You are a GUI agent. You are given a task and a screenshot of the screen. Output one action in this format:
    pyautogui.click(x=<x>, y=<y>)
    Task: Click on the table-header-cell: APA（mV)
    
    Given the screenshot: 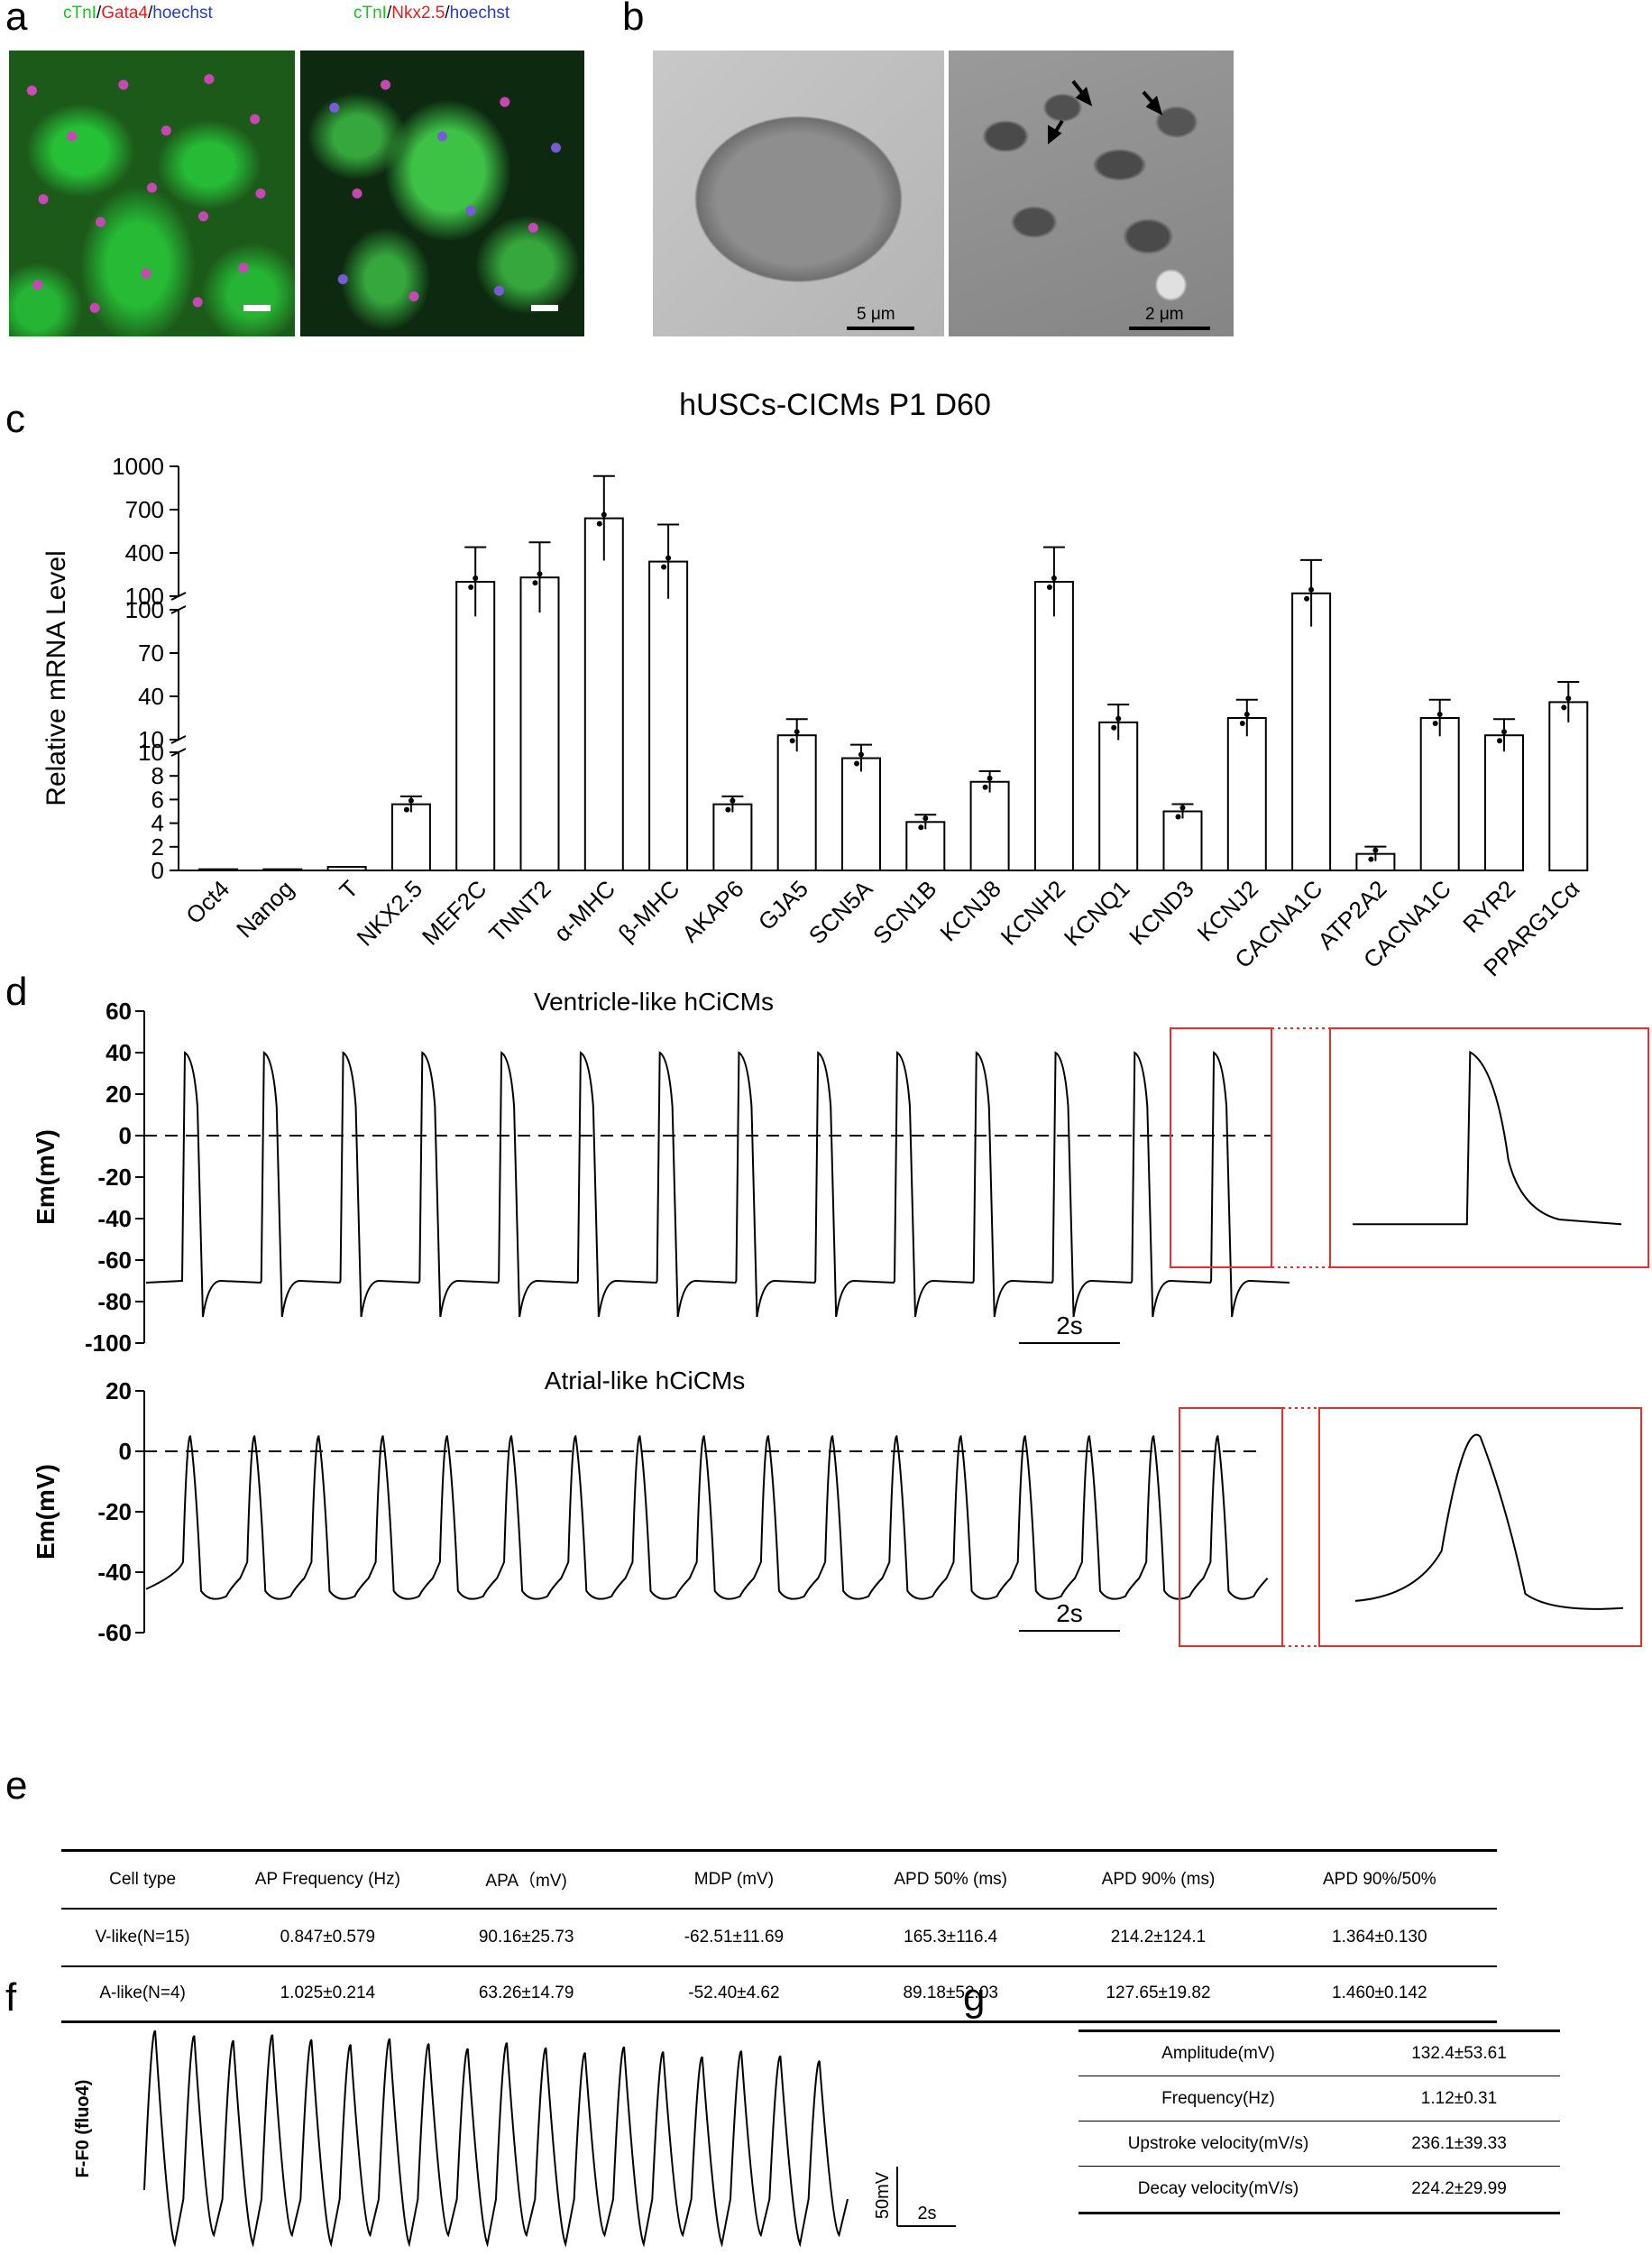 What is the action you would take?
    pyautogui.click(x=526, y=1882)
    